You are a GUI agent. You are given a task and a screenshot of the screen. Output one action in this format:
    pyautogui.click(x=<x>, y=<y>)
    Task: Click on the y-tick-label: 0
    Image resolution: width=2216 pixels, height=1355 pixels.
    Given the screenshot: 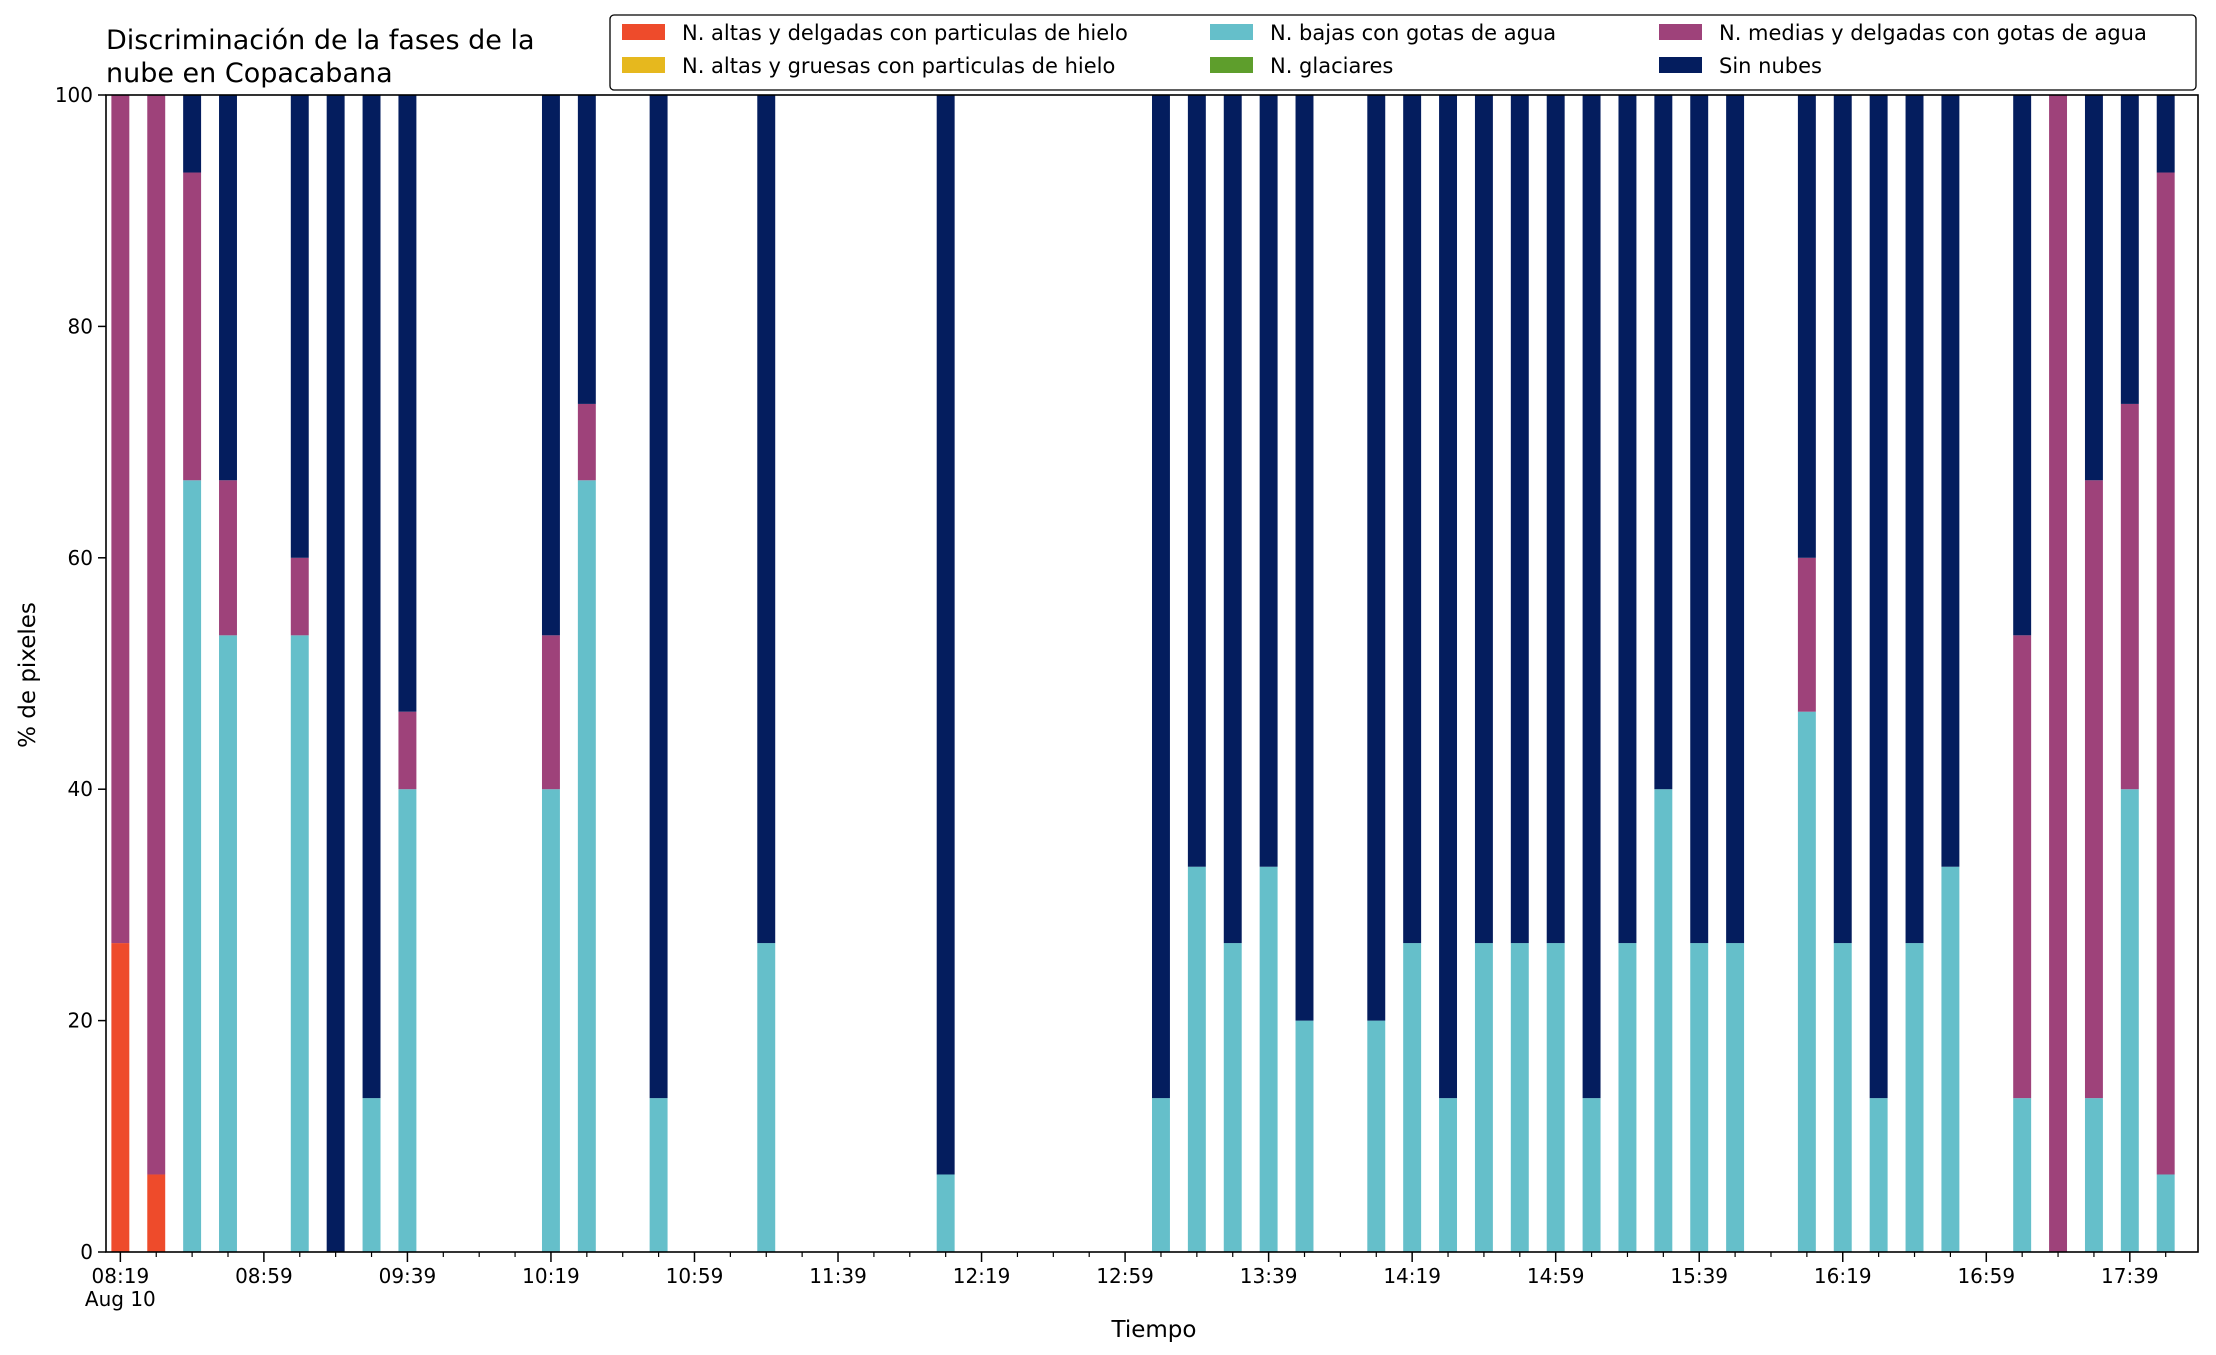 What is the action you would take?
    pyautogui.click(x=86, y=1252)
    